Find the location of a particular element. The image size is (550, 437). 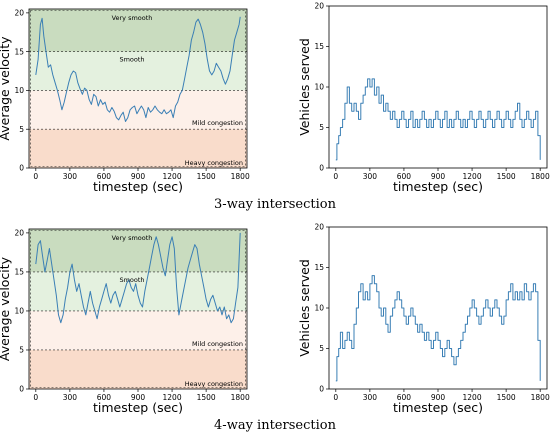

caption-4way: 4-way intersection is located at coordinates (275, 425).